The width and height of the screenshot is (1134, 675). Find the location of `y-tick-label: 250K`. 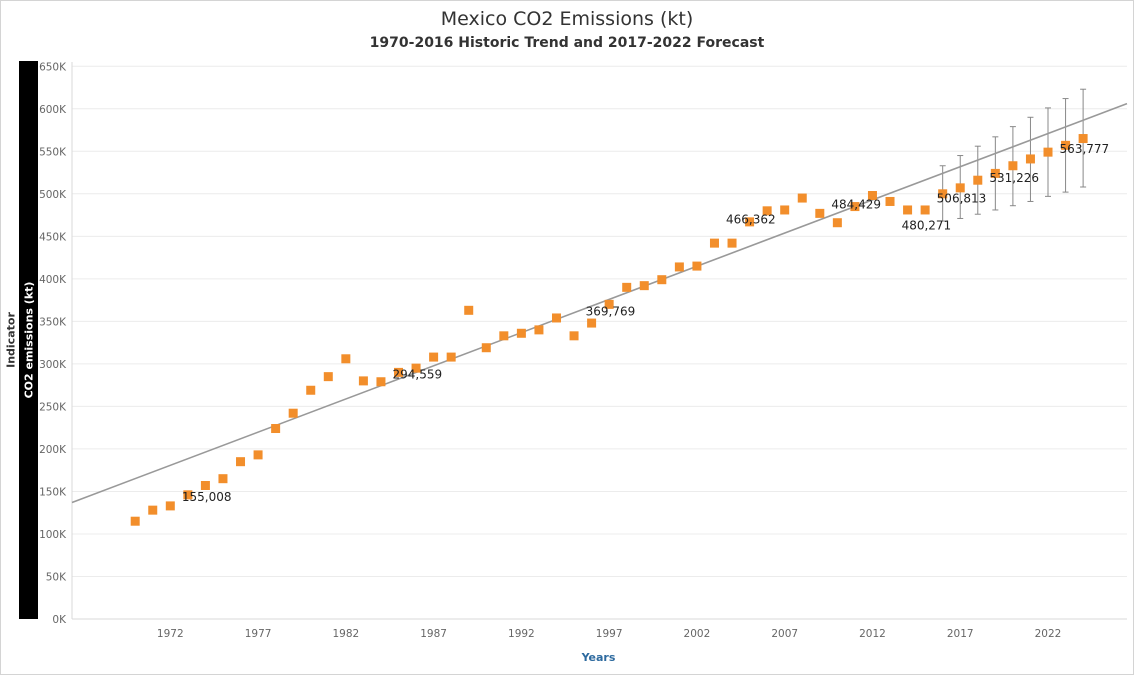

y-tick-label: 250K is located at coordinates (53, 407).